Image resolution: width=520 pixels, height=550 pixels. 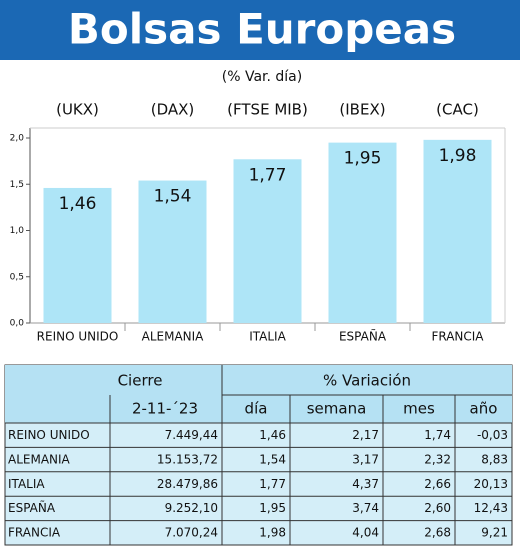 What do you see at coordinates (272, 435) in the screenshot?
I see `table-cell: 1,46` at bounding box center [272, 435].